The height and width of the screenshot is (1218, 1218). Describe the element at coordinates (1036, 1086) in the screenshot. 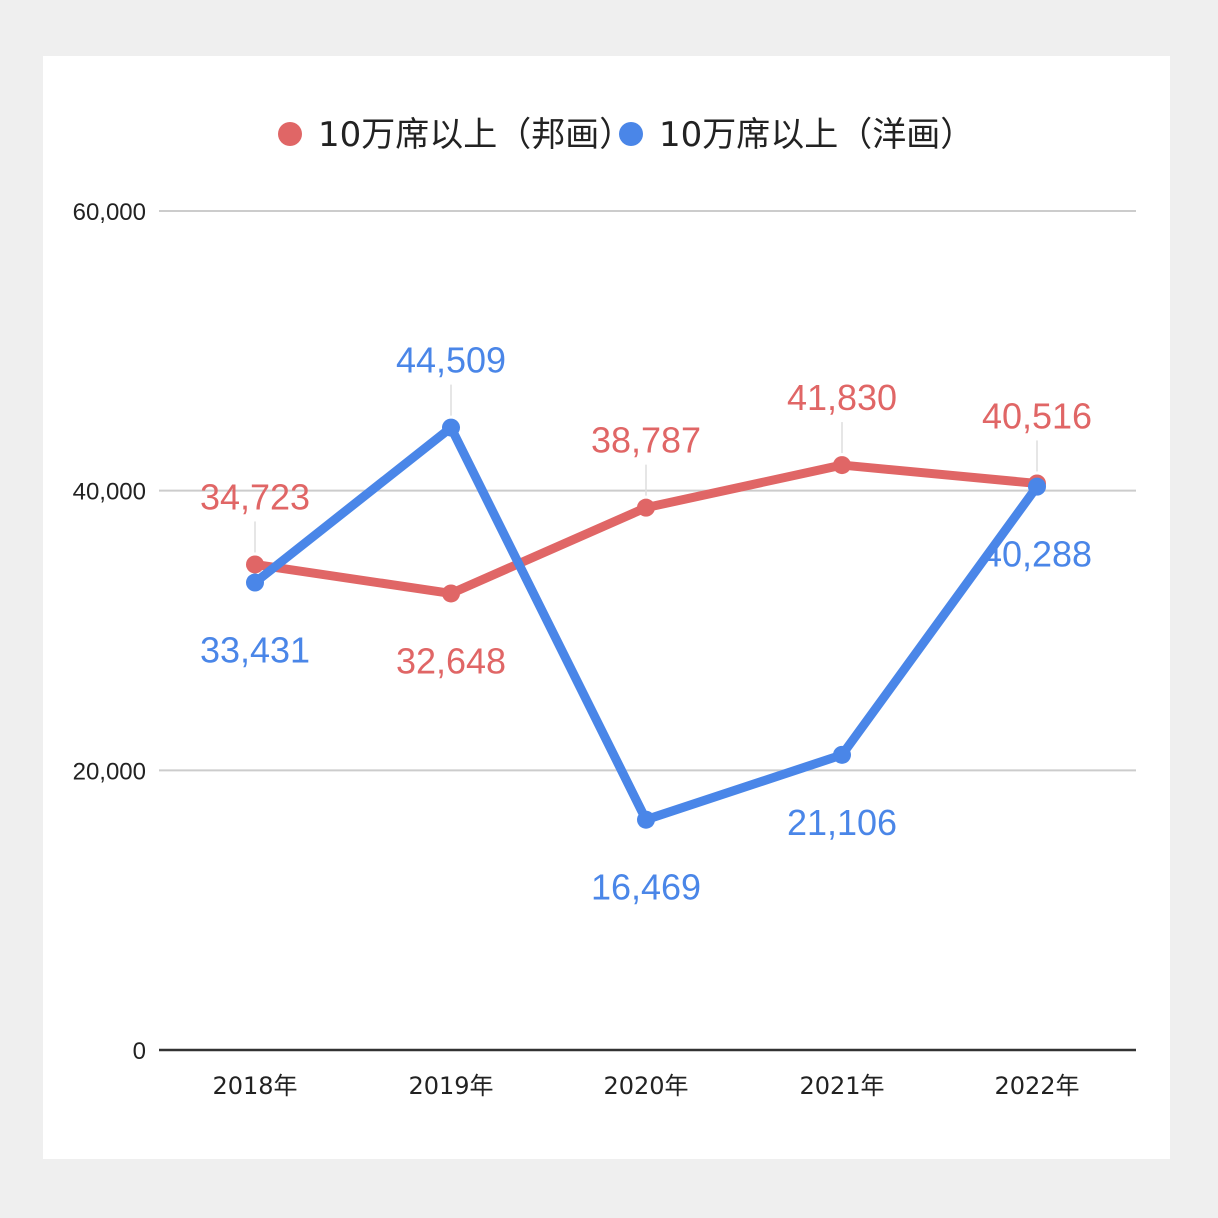

I see `x-tick-label: 2022年` at that location.